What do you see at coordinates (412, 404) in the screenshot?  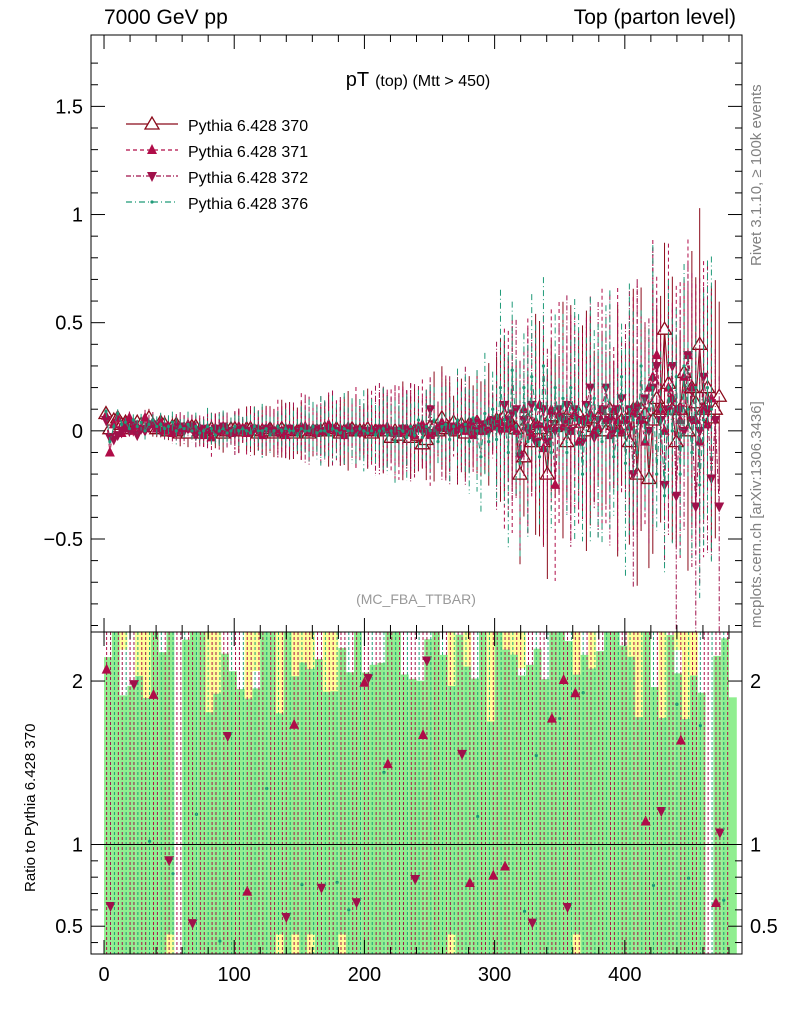 I see `series-line` at bounding box center [412, 404].